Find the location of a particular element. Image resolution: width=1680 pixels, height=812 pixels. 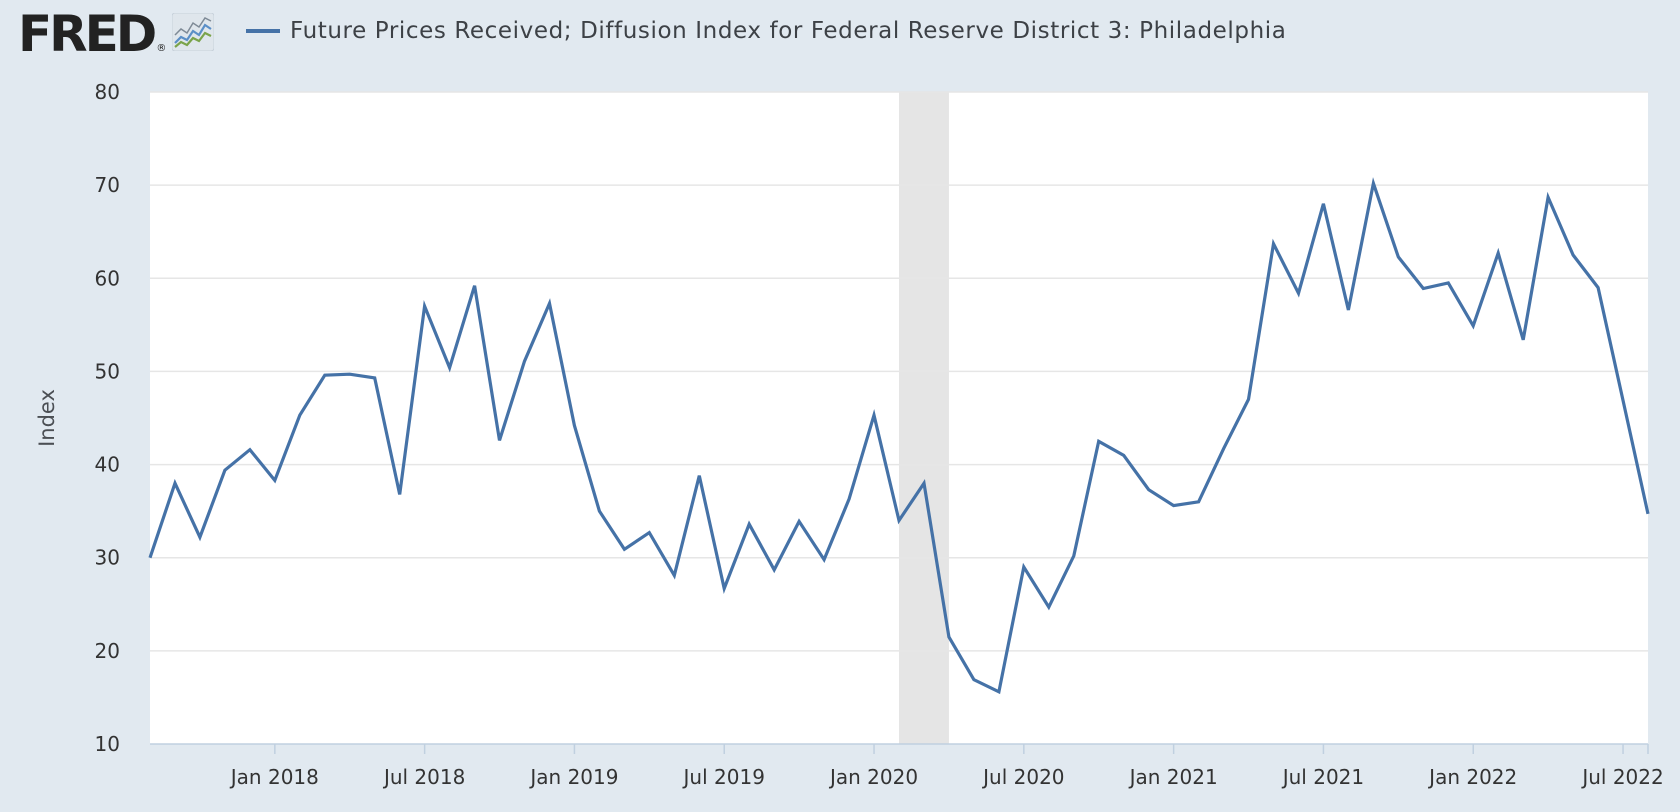

x-tick-label: Jan 2020 is located at coordinates (873, 777).